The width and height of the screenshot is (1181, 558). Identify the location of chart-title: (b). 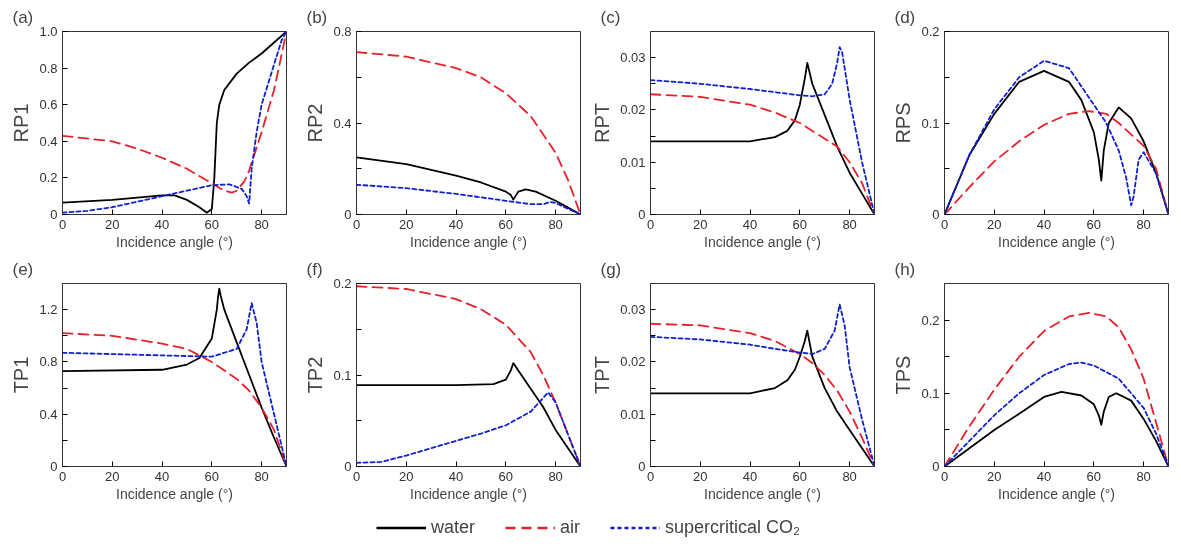
(317, 17).